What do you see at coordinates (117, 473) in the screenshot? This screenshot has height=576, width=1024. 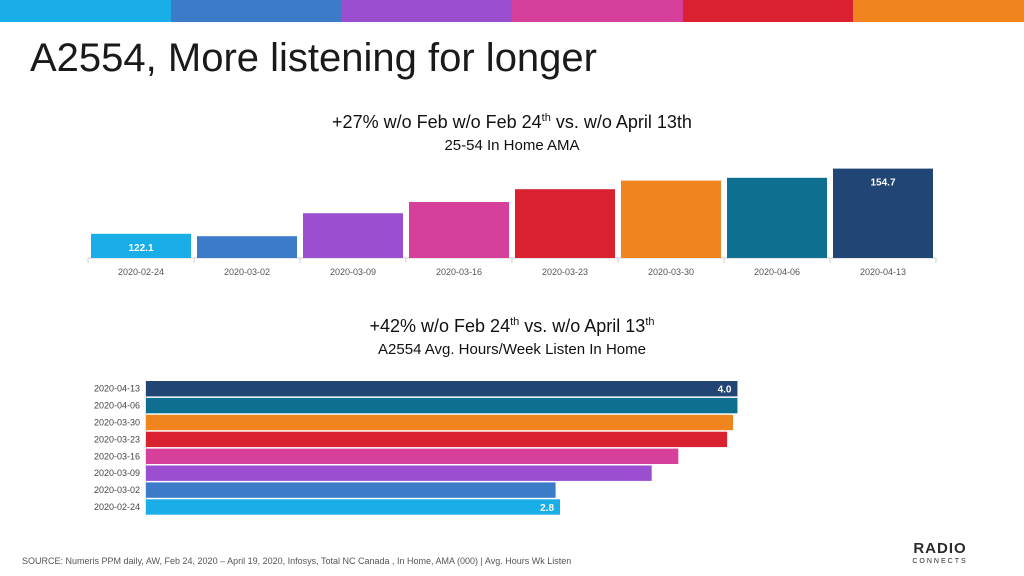 I see `chart2-category-label: 2020-03-09` at bounding box center [117, 473].